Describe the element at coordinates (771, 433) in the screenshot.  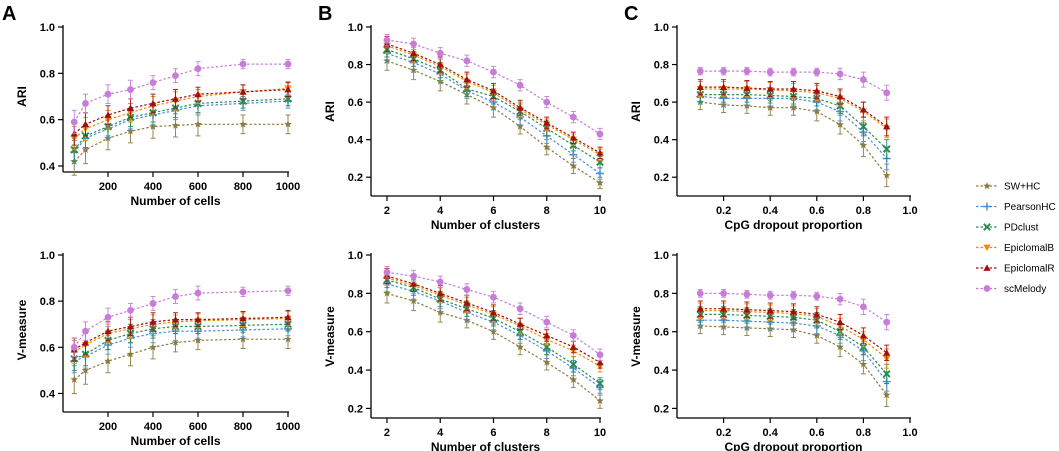
I see `x-tick-label: 0.4` at that location.